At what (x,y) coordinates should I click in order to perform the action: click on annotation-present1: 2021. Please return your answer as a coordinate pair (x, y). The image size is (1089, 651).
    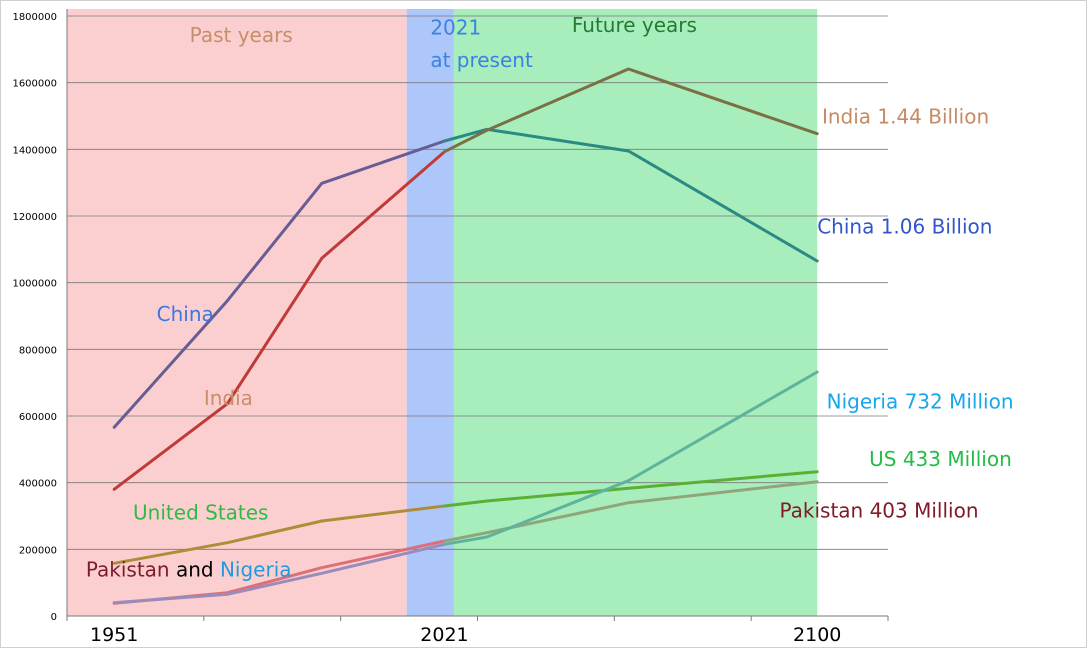
    Looking at the image, I should click on (455, 27).